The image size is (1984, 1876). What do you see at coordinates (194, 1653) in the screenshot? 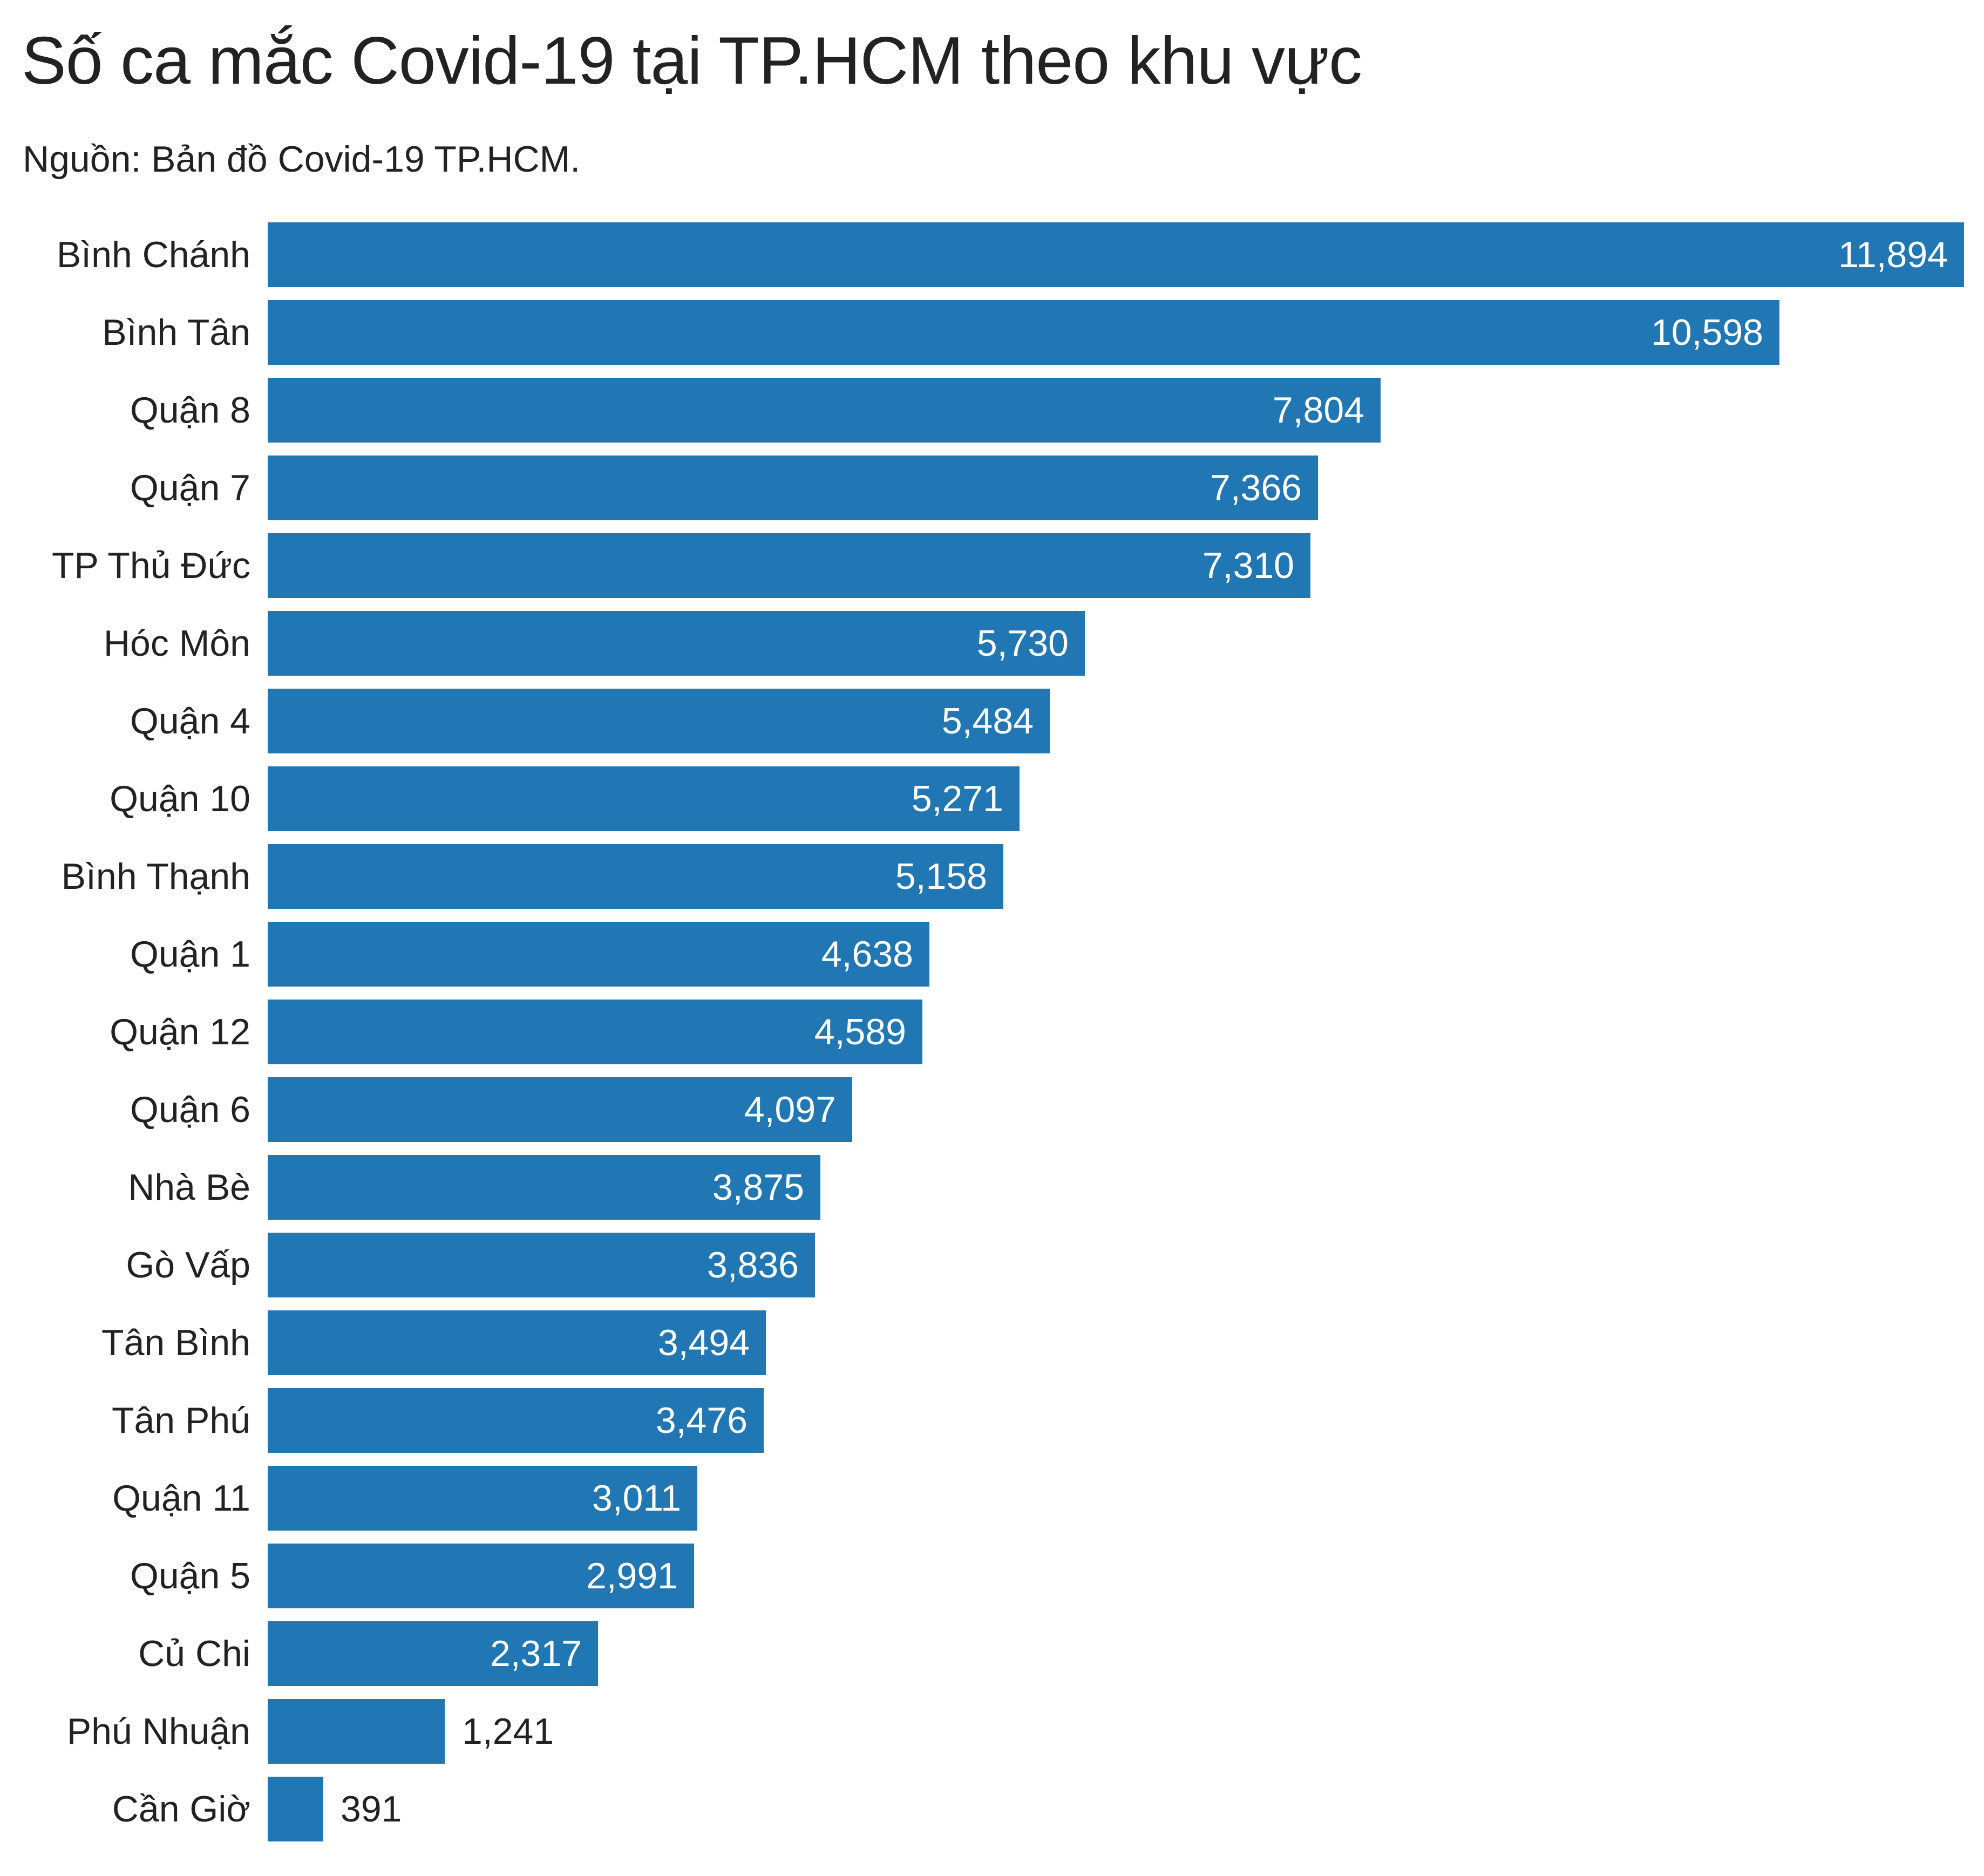
I see `category-label: Củ Chi` at bounding box center [194, 1653].